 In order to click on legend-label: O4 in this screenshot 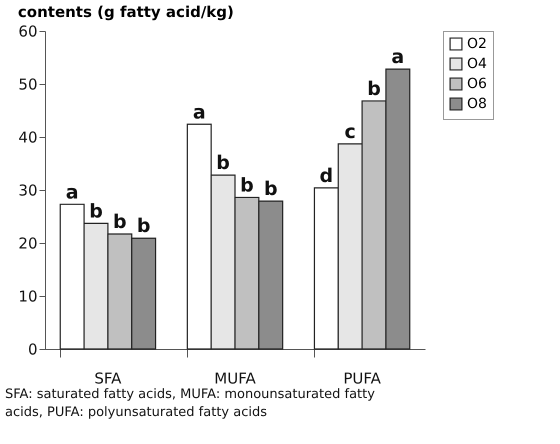, I will do `click(477, 64)`.